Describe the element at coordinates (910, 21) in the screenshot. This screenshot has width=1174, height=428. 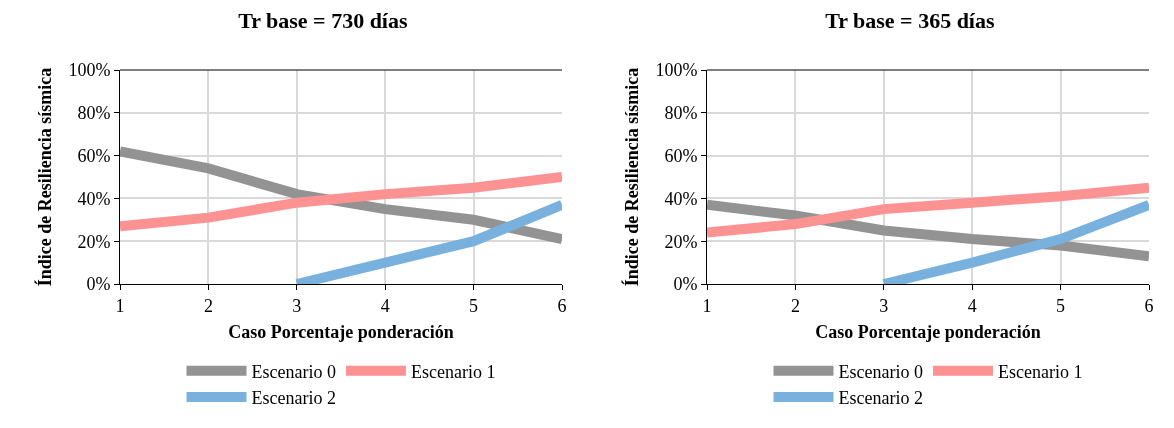
I see `chart-title: Tr base = 365 días` at that location.